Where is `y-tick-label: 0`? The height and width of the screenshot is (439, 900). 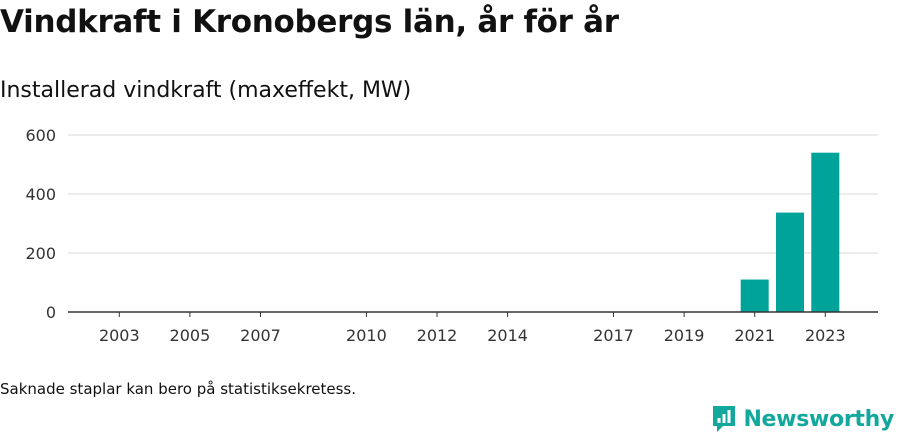
y-tick-label: 0 is located at coordinates (51, 312).